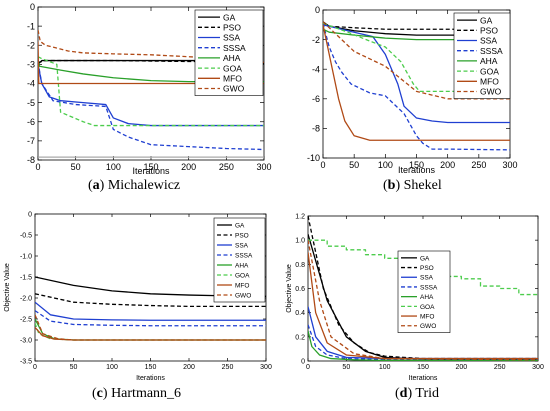 The height and width of the screenshot is (411, 550). What do you see at coordinates (486, 20) in the screenshot?
I see `legend-label-ga: GA` at bounding box center [486, 20].